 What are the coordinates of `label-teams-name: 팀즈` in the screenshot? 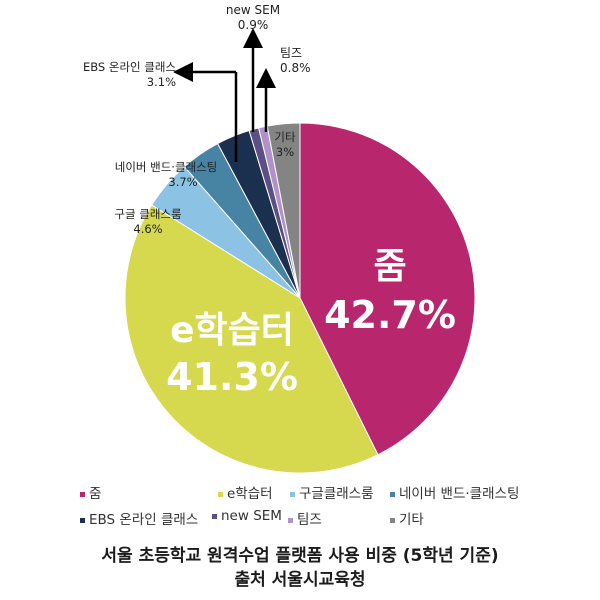 It's located at (291, 53).